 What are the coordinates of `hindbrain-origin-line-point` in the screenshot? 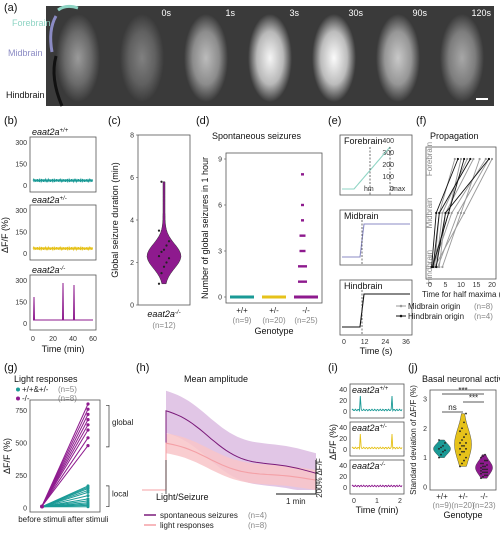 It's located at (488, 159).